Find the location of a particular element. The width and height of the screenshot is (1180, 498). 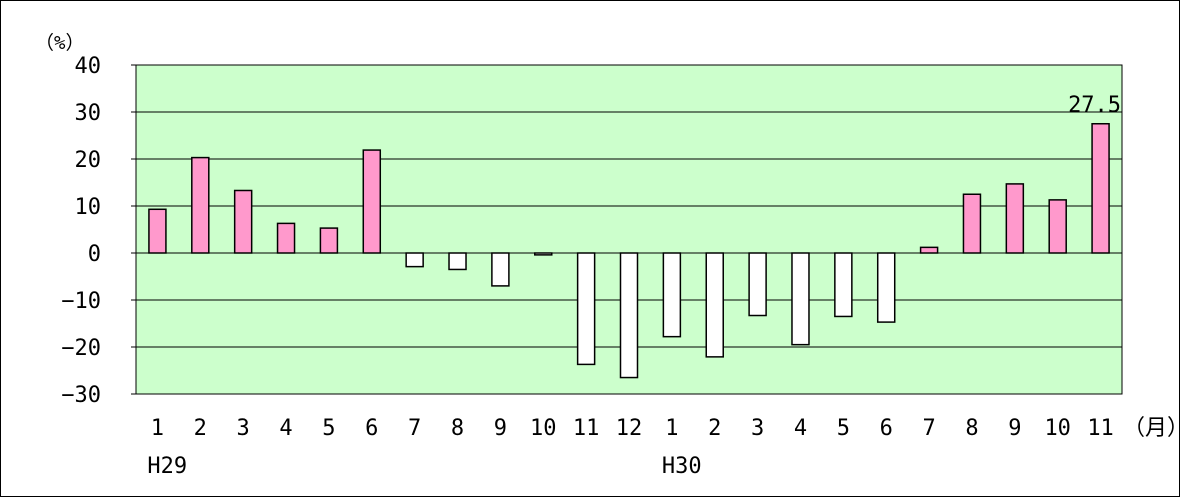

y-tick-label: 20 is located at coordinates (88, 160).